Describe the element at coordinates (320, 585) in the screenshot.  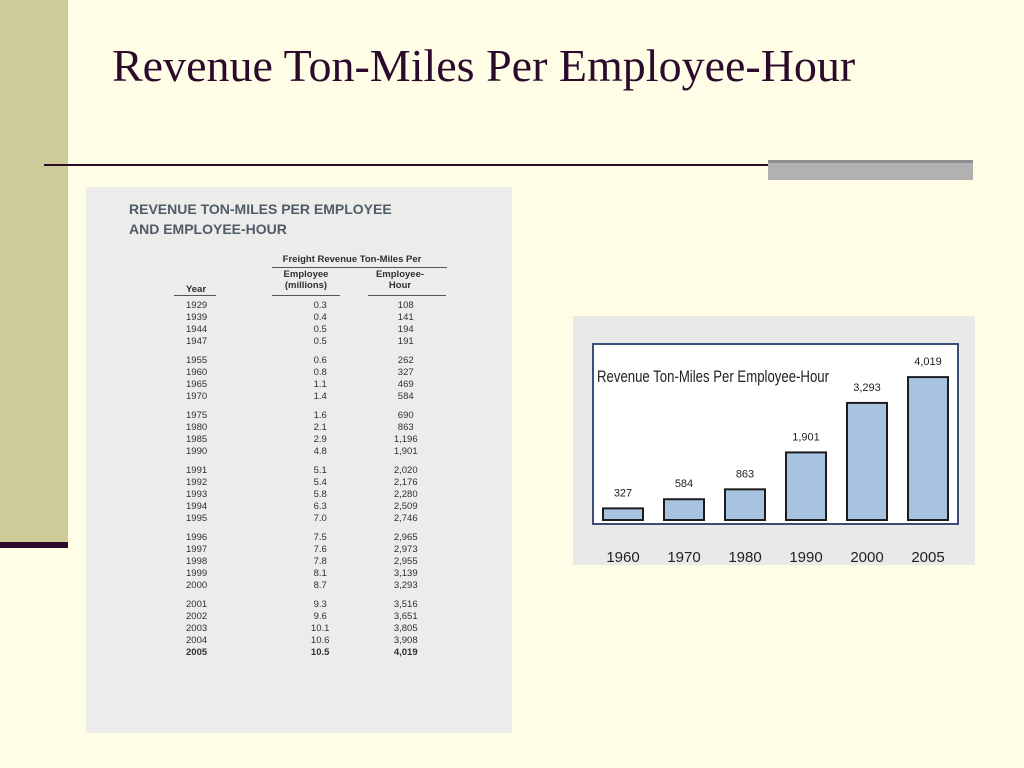
I see `cell-employees: 8.7` at that location.